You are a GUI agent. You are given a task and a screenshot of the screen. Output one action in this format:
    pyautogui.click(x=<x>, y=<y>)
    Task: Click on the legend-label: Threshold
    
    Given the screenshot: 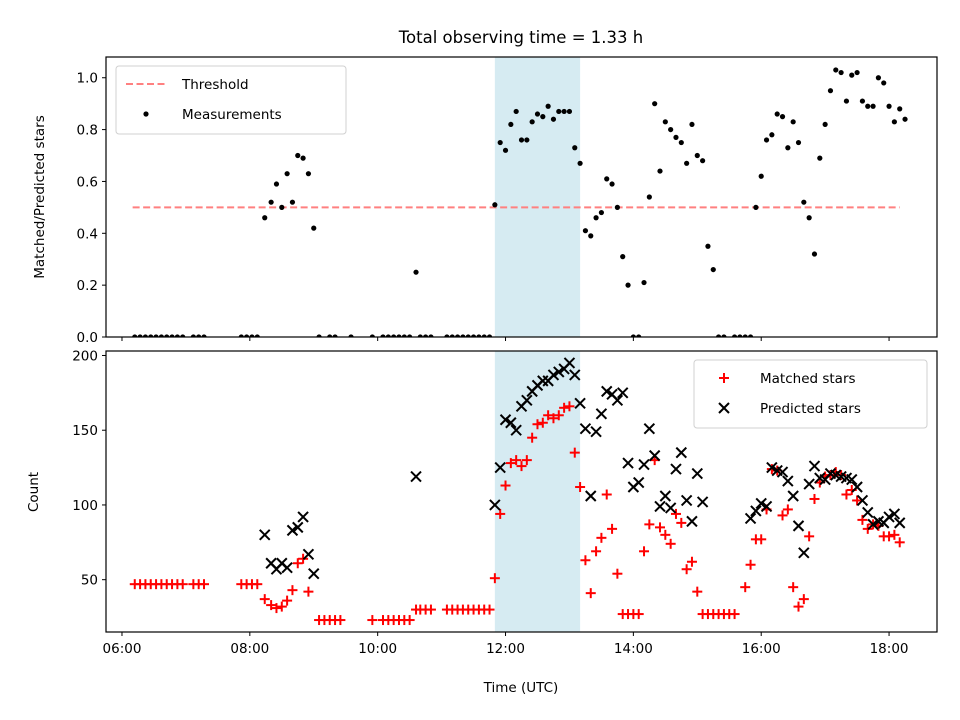 What is the action you would take?
    pyautogui.click(x=215, y=85)
    